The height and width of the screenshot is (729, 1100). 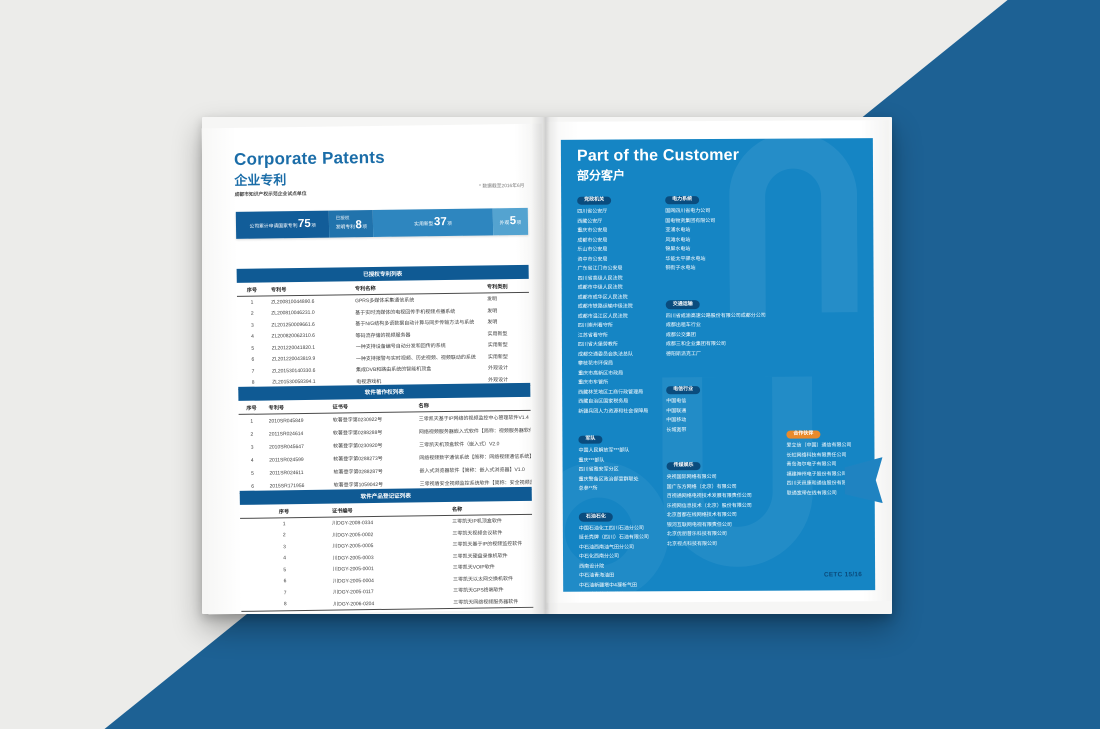 What do you see at coordinates (592, 566) in the screenshot?
I see `customer-name: 西南设计院` at bounding box center [592, 566].